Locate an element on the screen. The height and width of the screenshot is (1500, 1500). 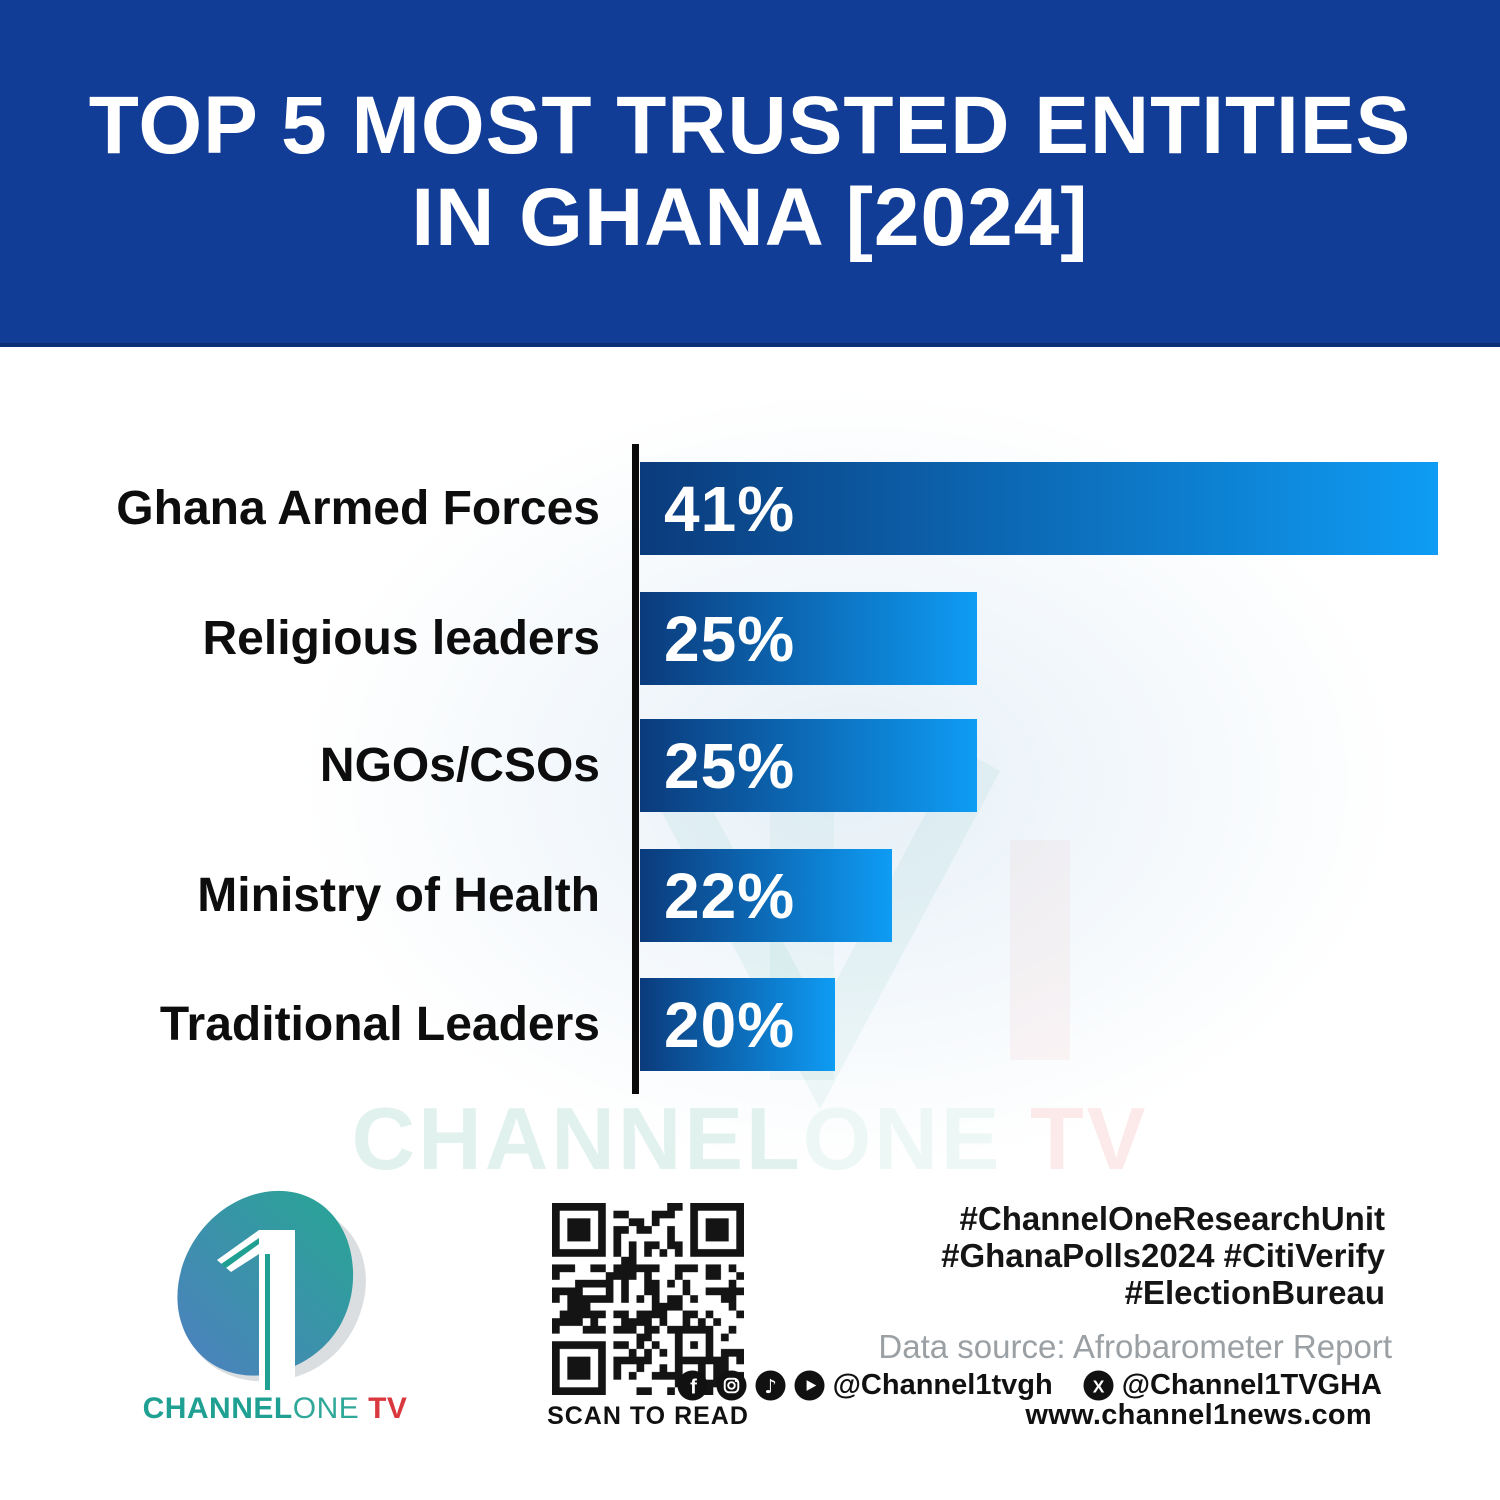
x-twitter-icon: X is located at coordinates (1098, 1385).